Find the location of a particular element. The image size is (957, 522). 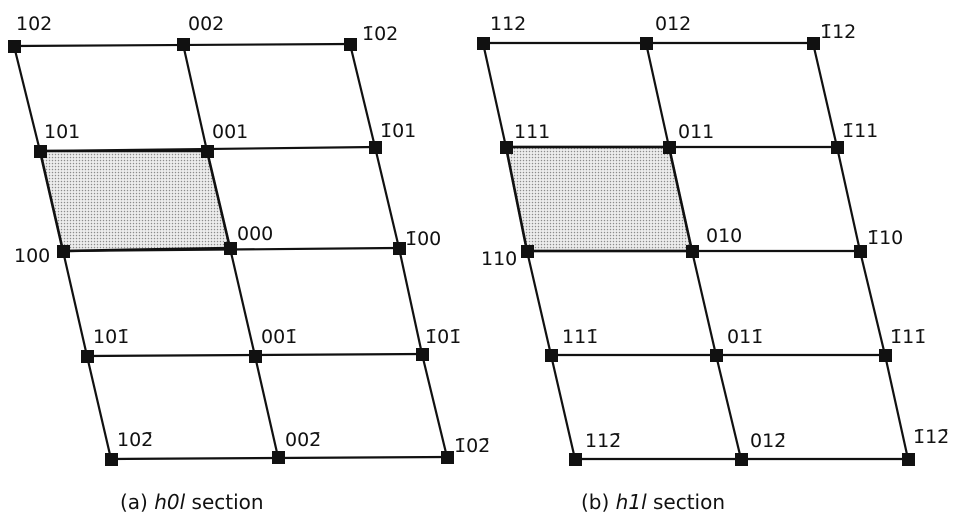

label-b-r1c1: 011 is located at coordinates (696, 132).